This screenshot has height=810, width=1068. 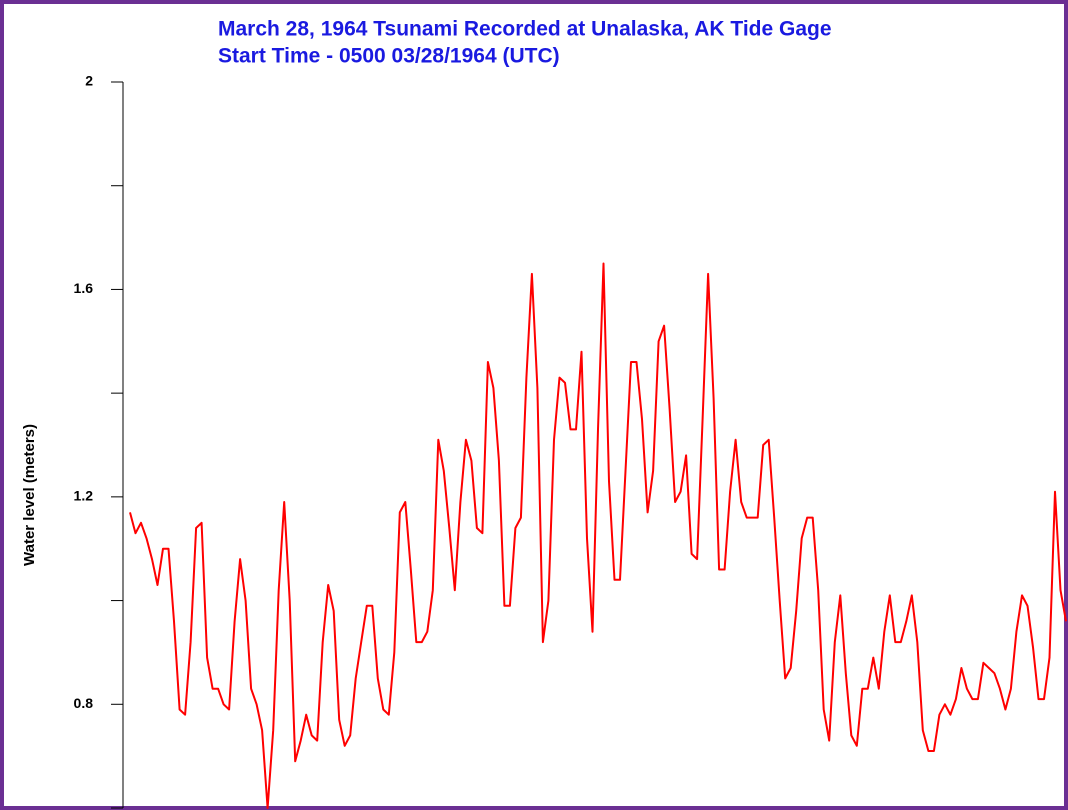 I want to click on y-tick-label: 2, so click(x=89, y=81).